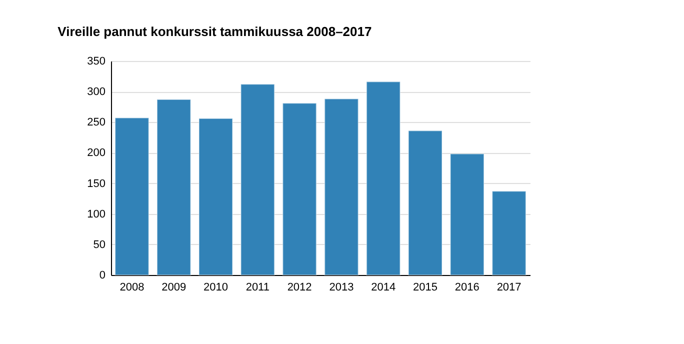  Describe the element at coordinates (96, 122) in the screenshot. I see `y-tick-label: 250` at that location.